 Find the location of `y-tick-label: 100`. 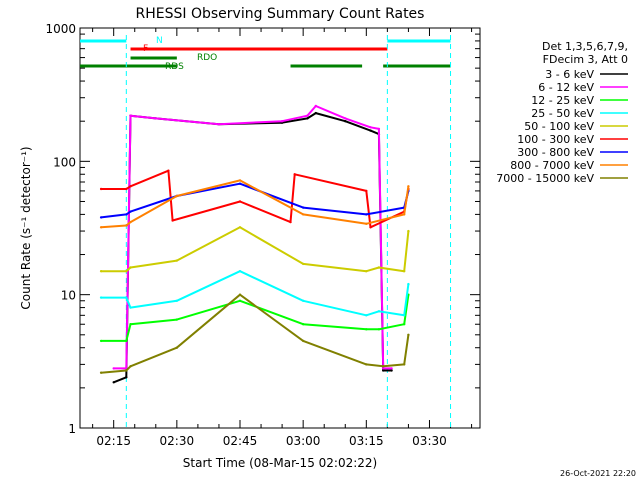

y-tick-label: 100 is located at coordinates (64, 162).